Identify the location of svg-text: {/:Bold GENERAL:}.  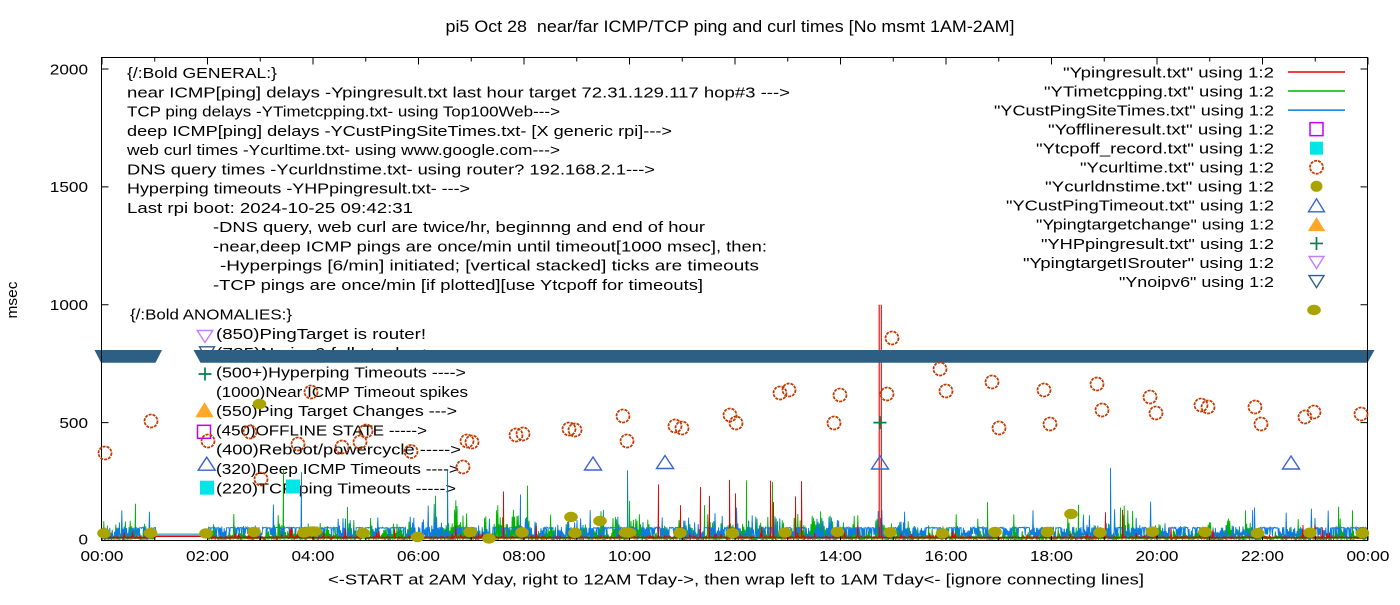
(202, 73).